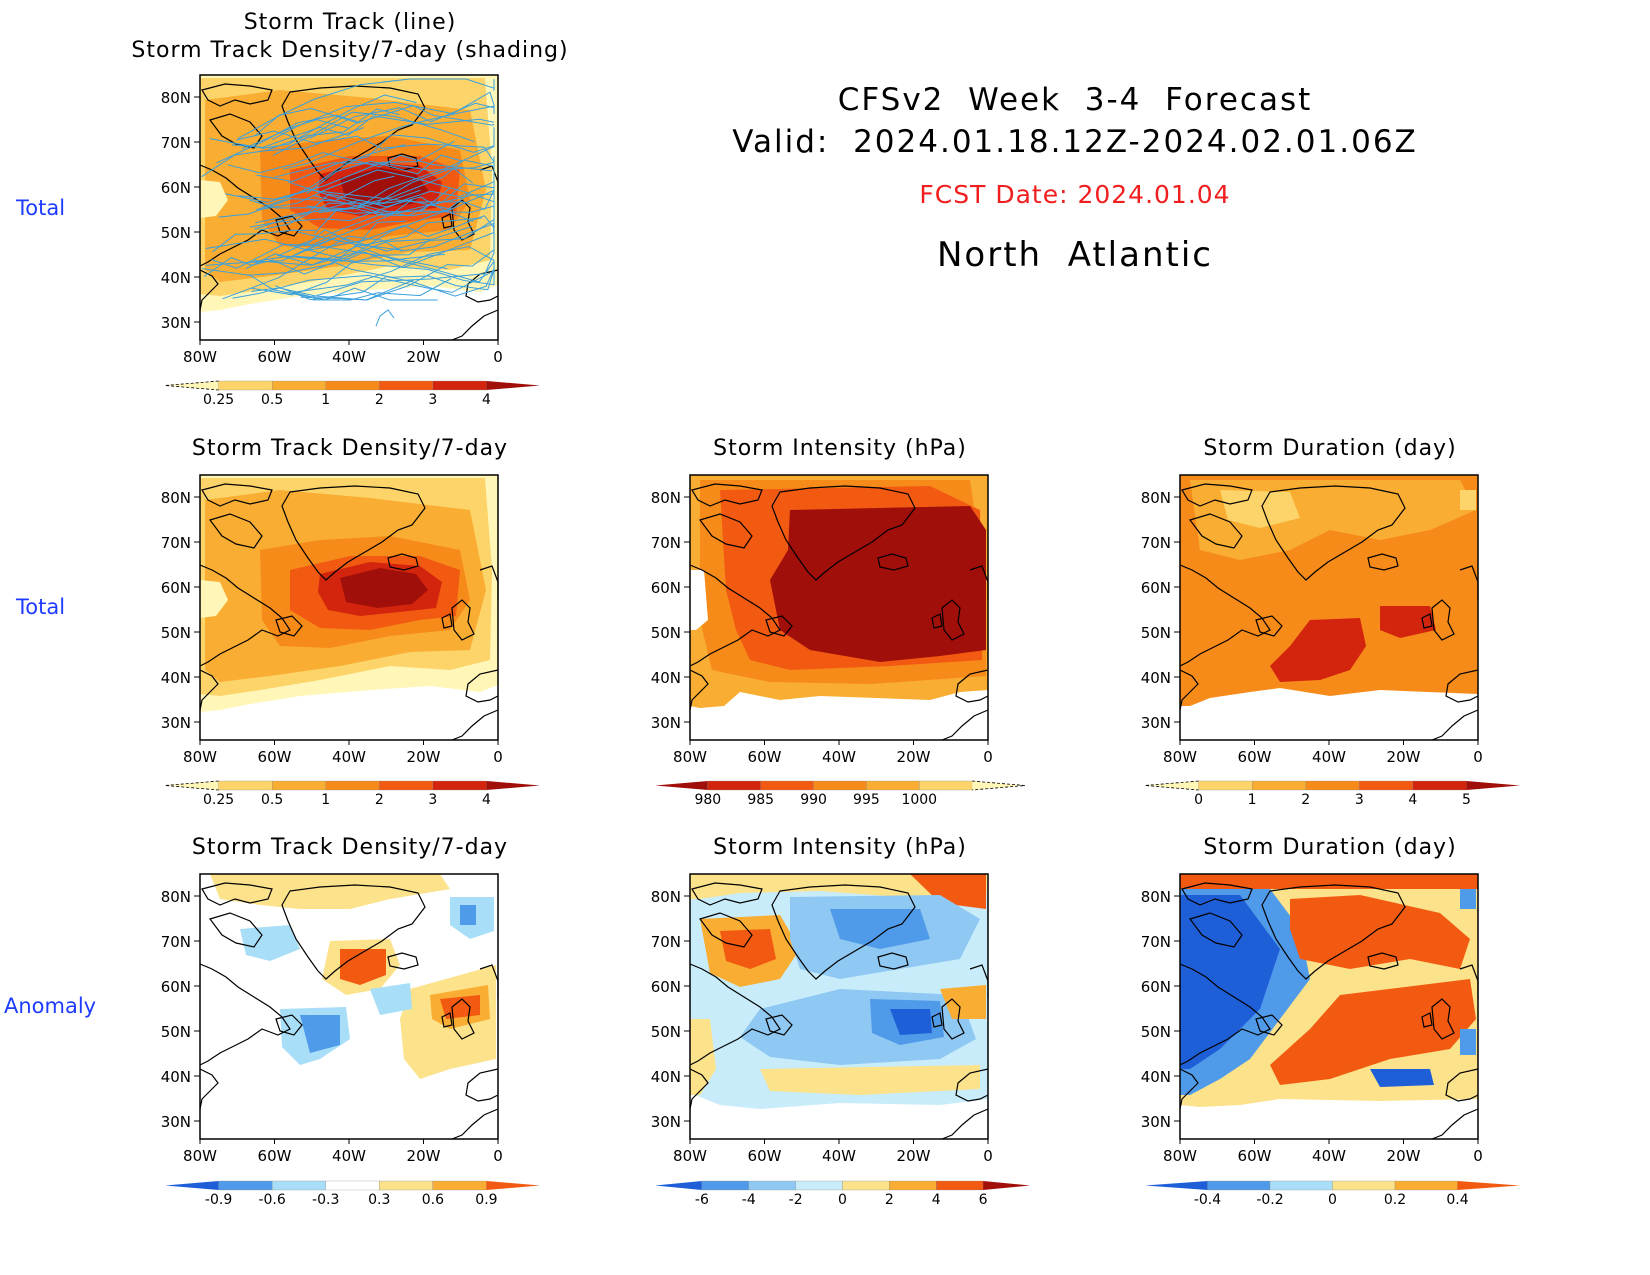 The height and width of the screenshot is (1275, 1650). I want to click on colorbar-tick-label: 990, so click(813, 800).